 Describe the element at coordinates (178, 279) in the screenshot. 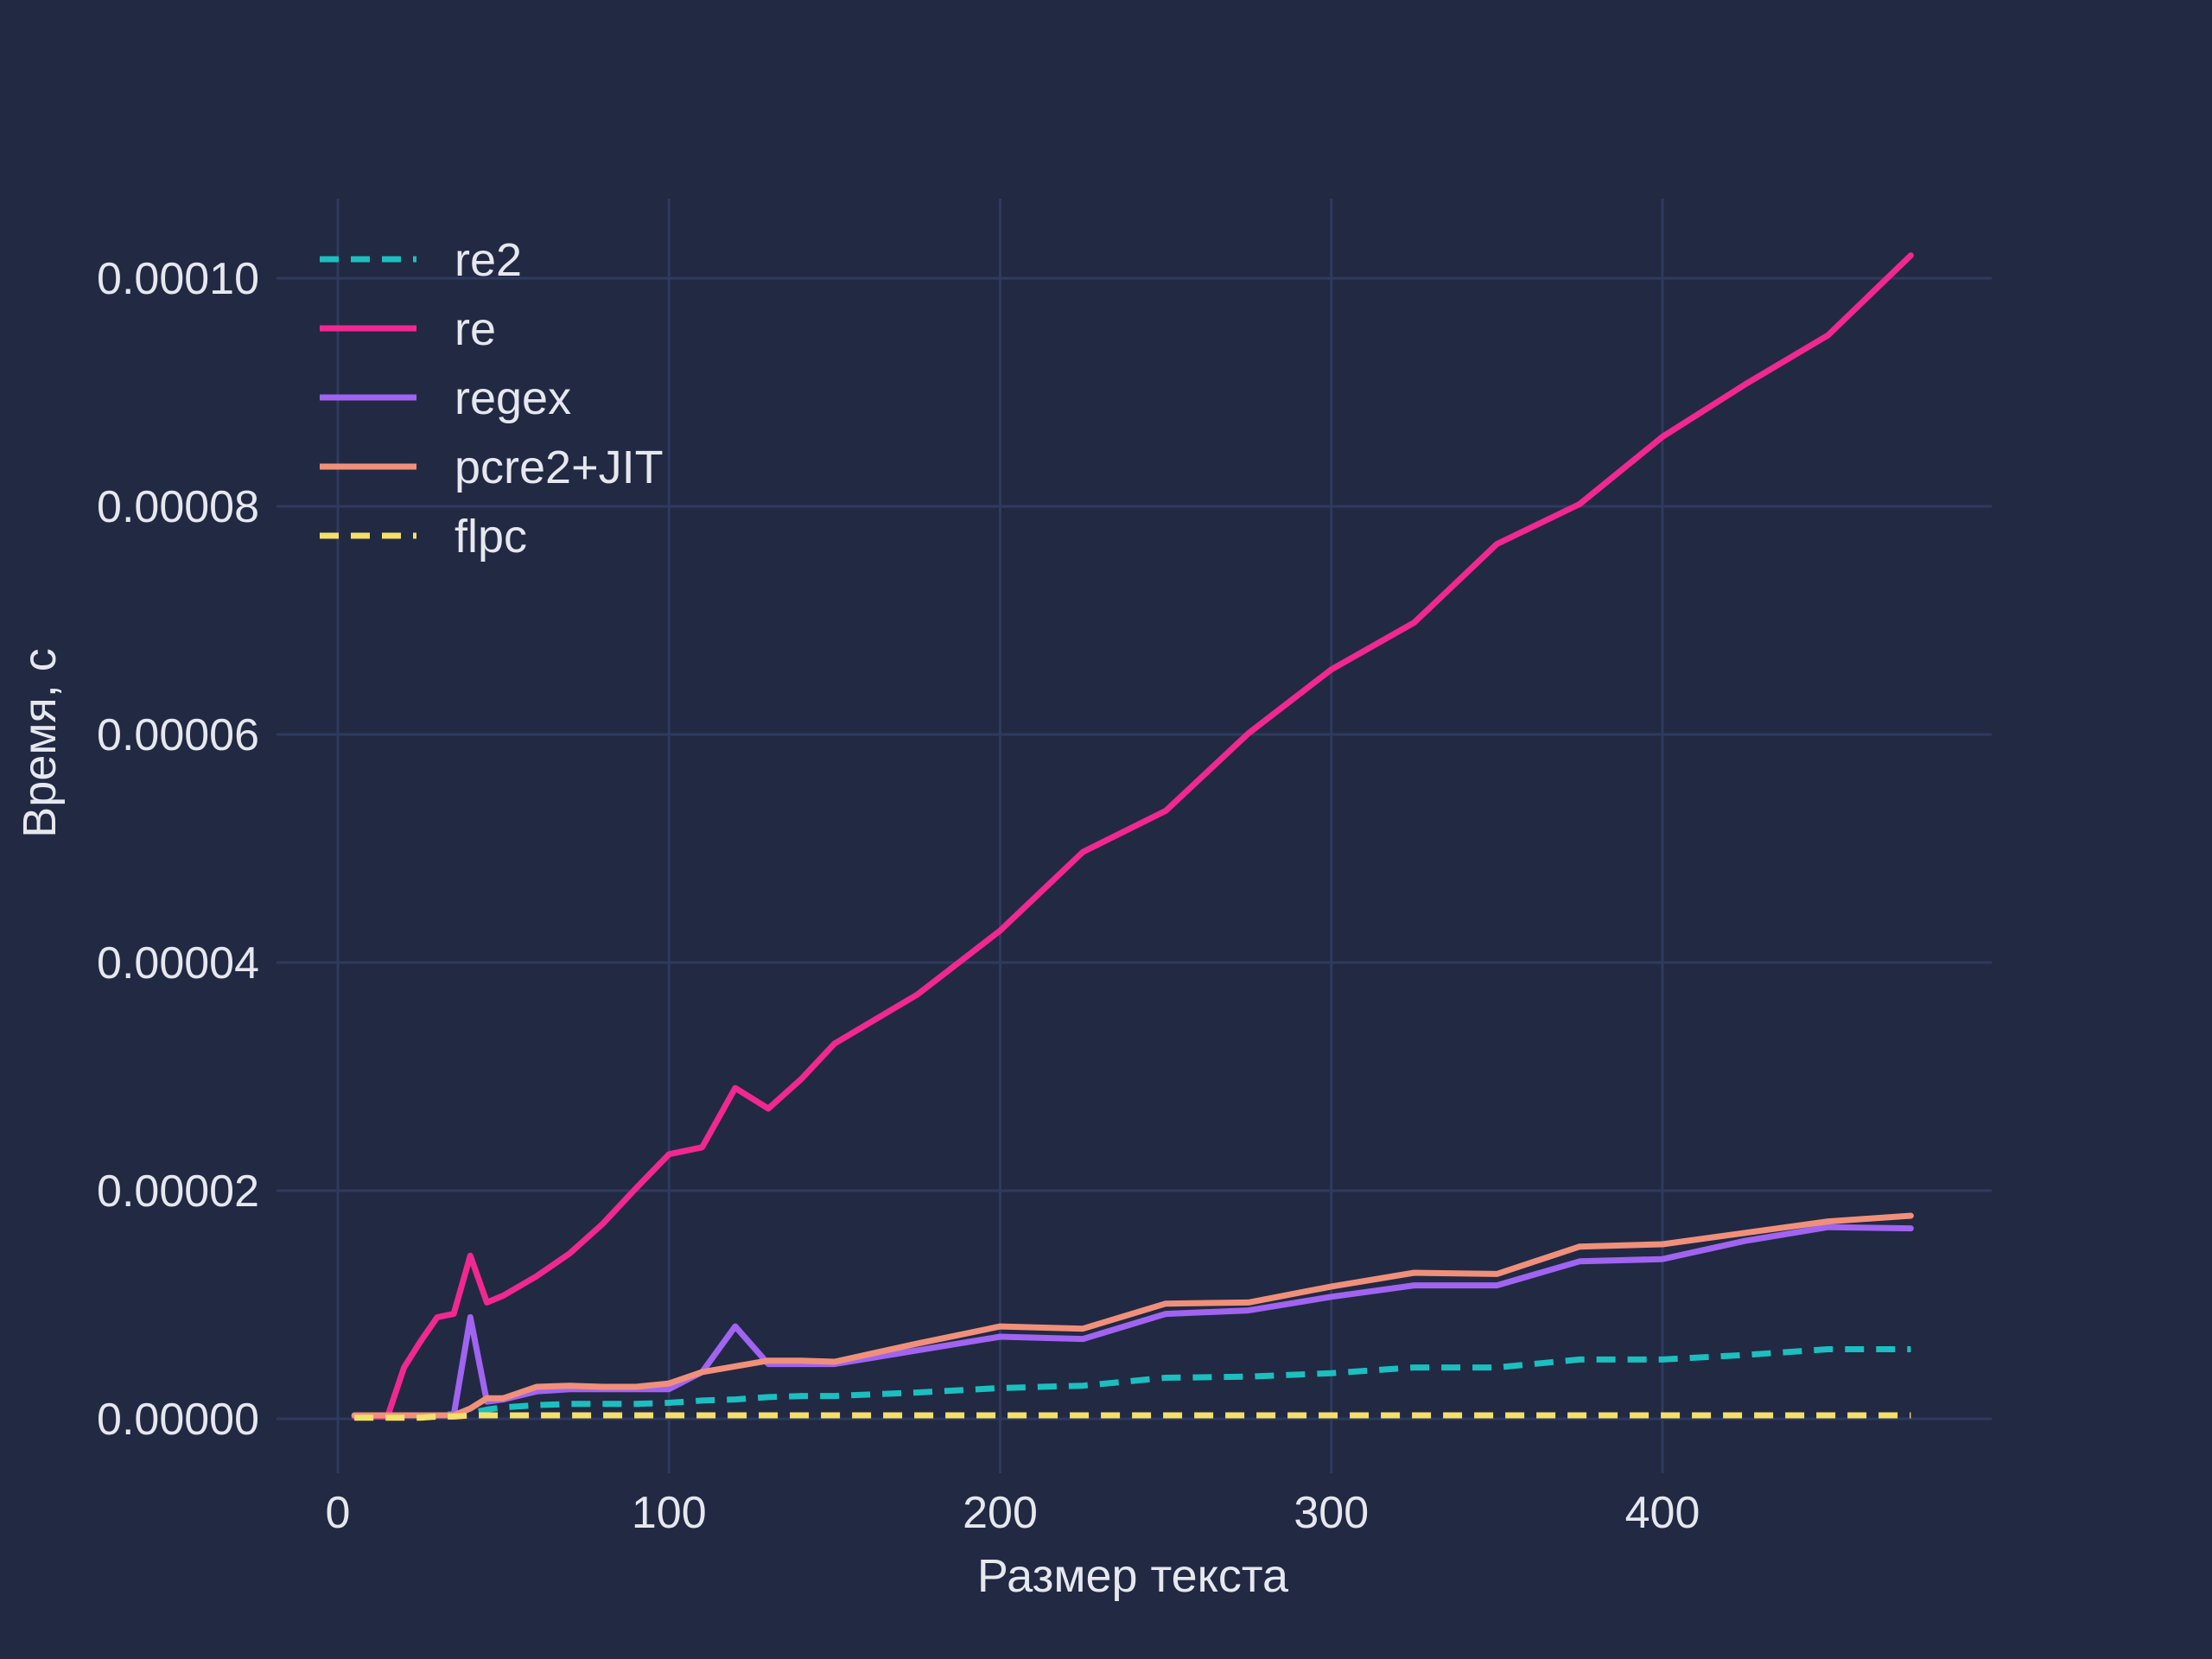

I see `y-tick-label: 0.00010` at that location.